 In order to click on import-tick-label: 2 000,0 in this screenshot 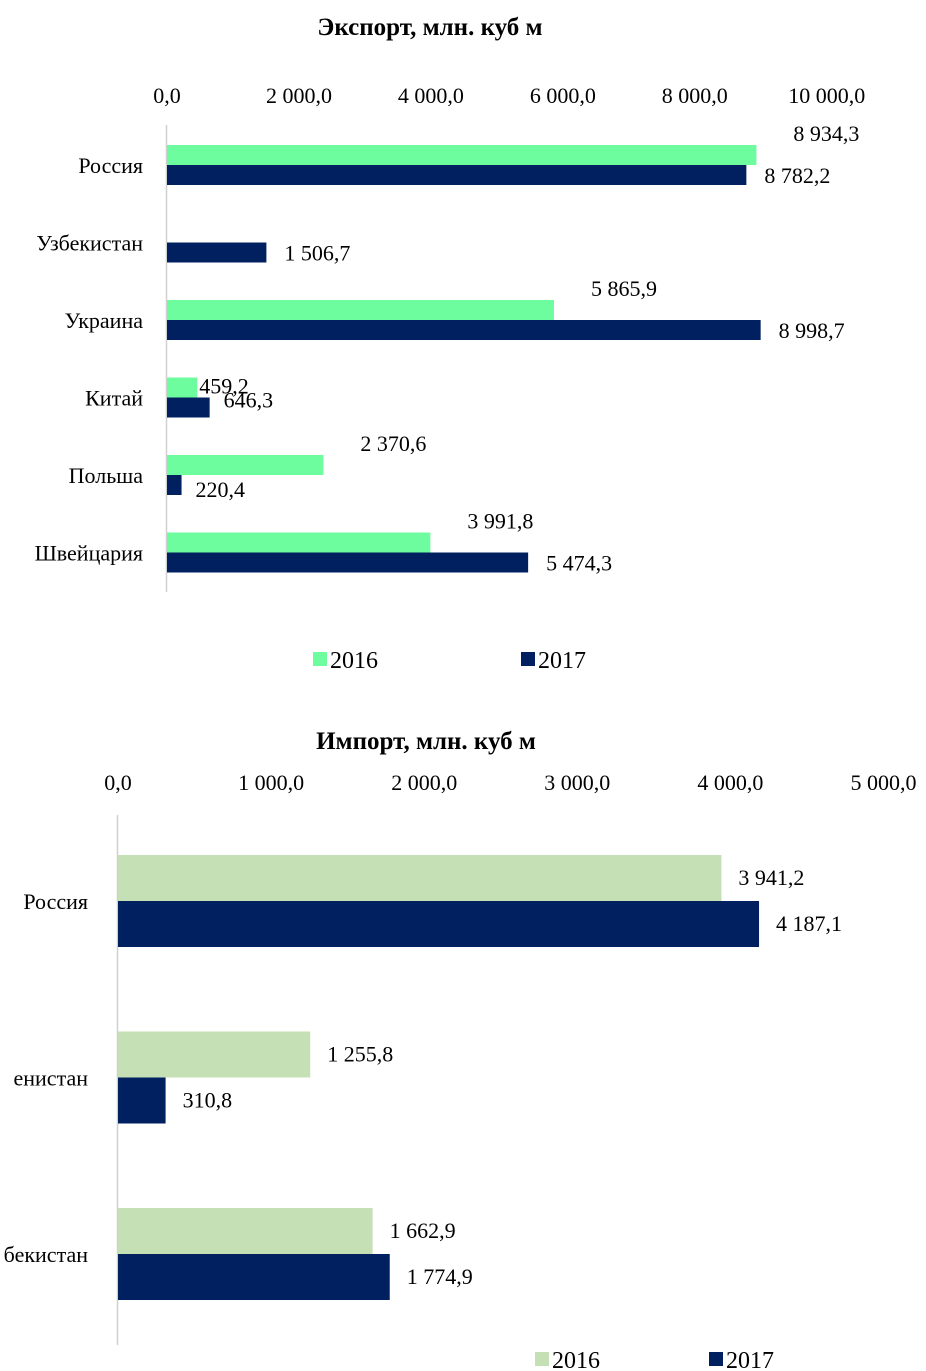, I will do `click(424, 782)`.